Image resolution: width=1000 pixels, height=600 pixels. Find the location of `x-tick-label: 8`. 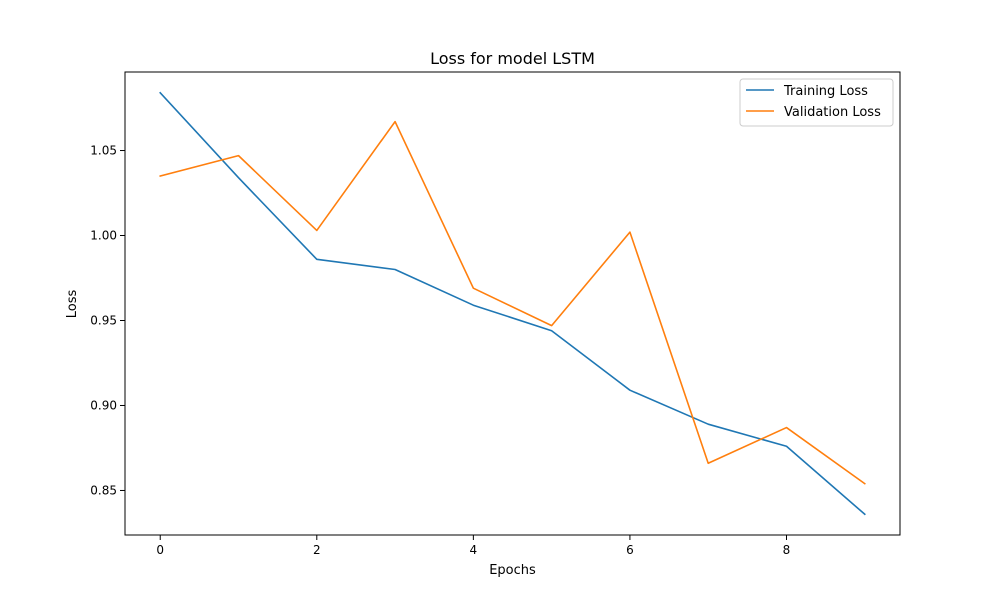

x-tick-label: 8 is located at coordinates (787, 550).